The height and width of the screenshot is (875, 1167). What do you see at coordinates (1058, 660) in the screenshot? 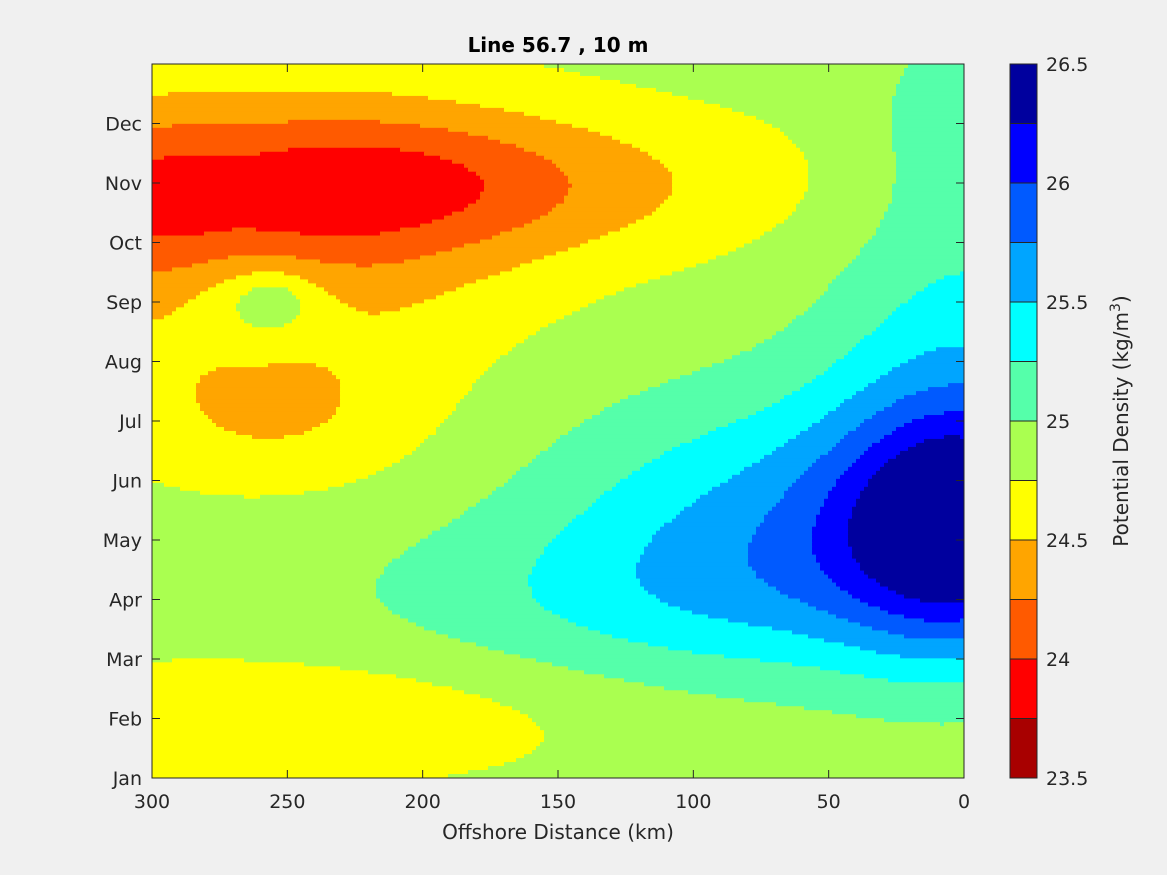
I see `colorbar-tick-label: 24` at bounding box center [1058, 660].